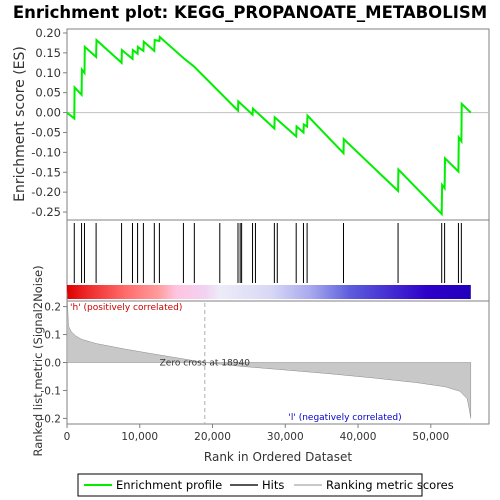  Describe the element at coordinates (52, 308) in the screenshot. I see `bottom-y-tick-label: 0.2` at that location.